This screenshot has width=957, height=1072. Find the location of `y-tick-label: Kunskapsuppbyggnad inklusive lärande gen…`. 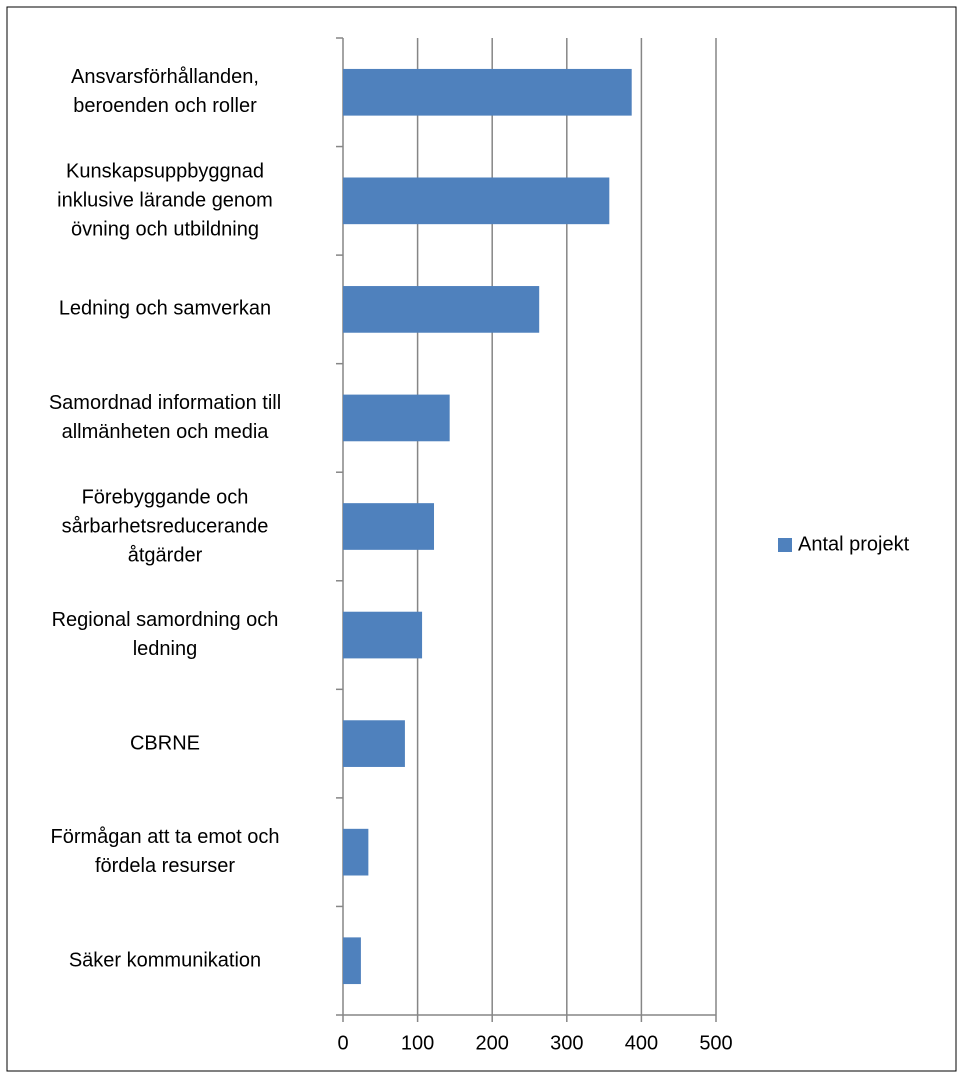

y-tick-label: Kunskapsuppbyggnad inklusive lärande gen… is located at coordinates (165, 200).